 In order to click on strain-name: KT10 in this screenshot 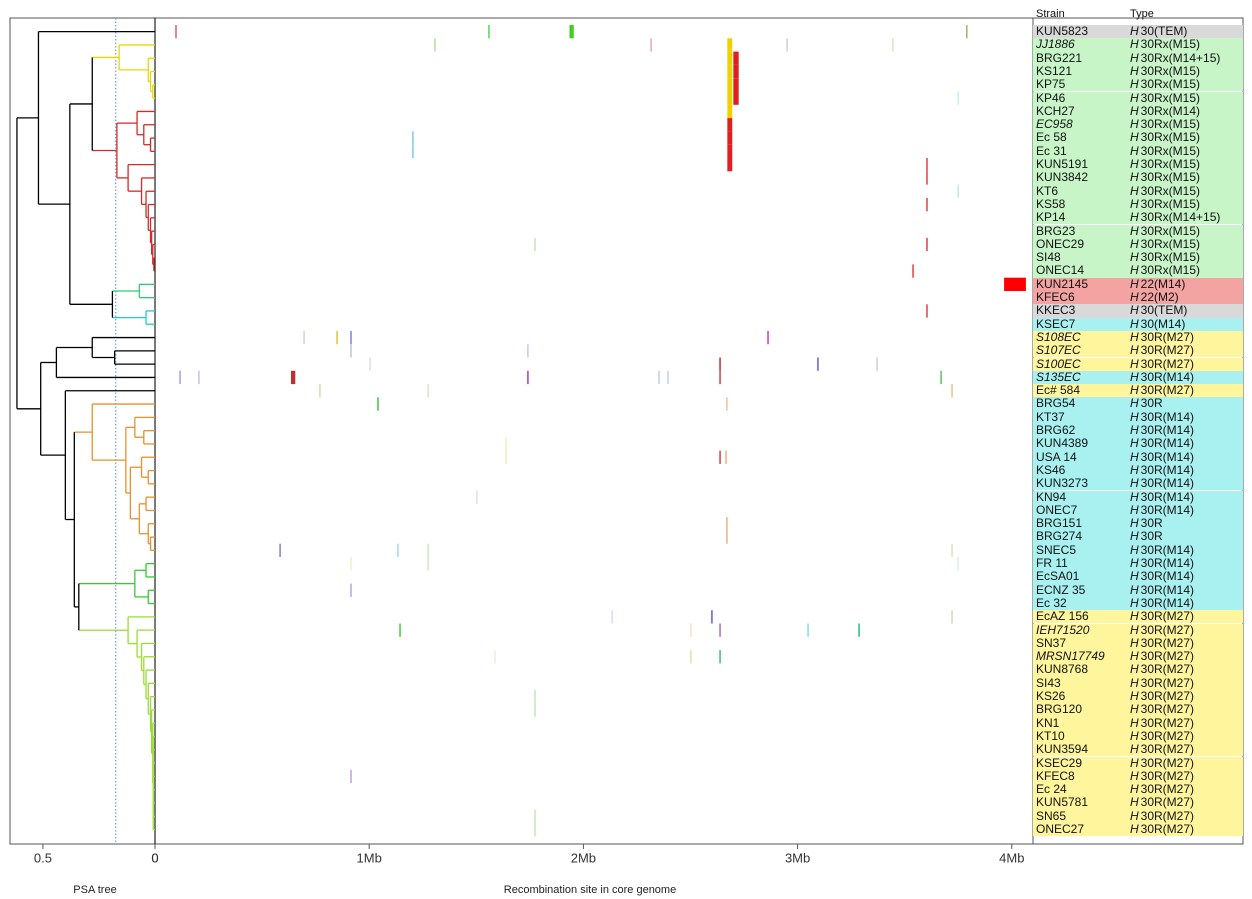, I will do `click(1050, 735)`.